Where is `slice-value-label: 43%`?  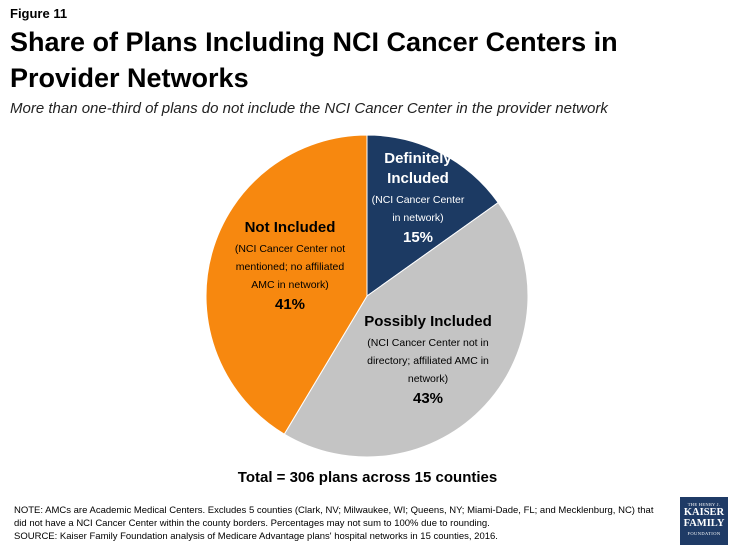 slice-value-label: 43% is located at coordinates (428, 398).